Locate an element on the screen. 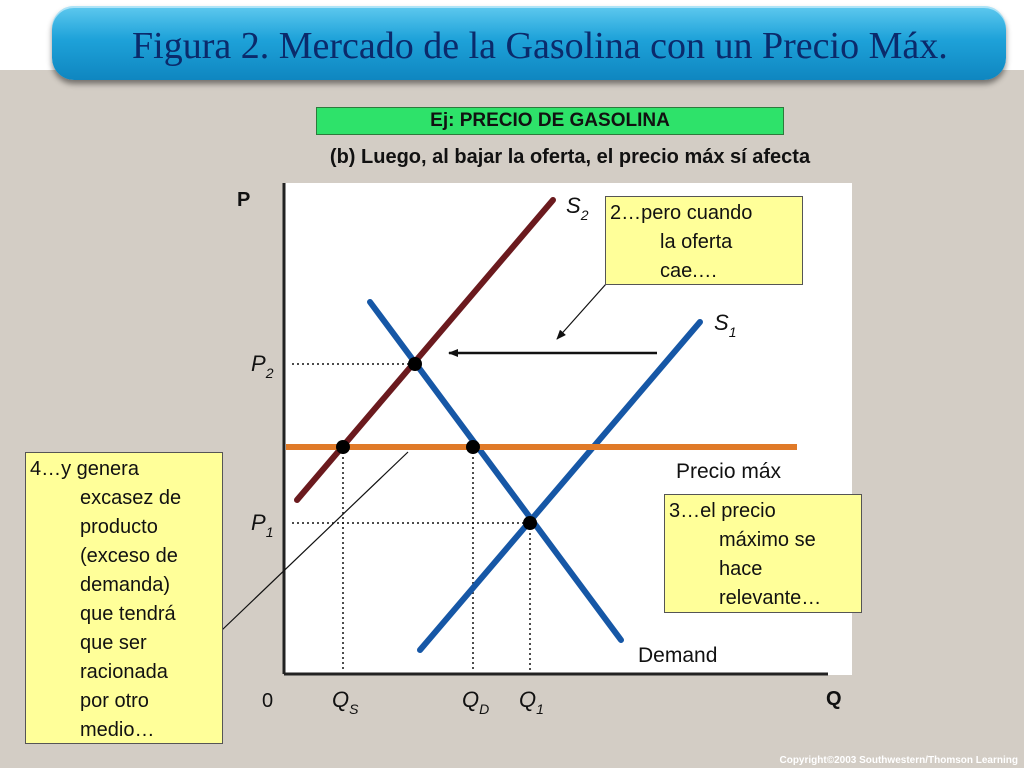 The height and width of the screenshot is (768, 1024). note4-line: por otro is located at coordinates (114, 701).